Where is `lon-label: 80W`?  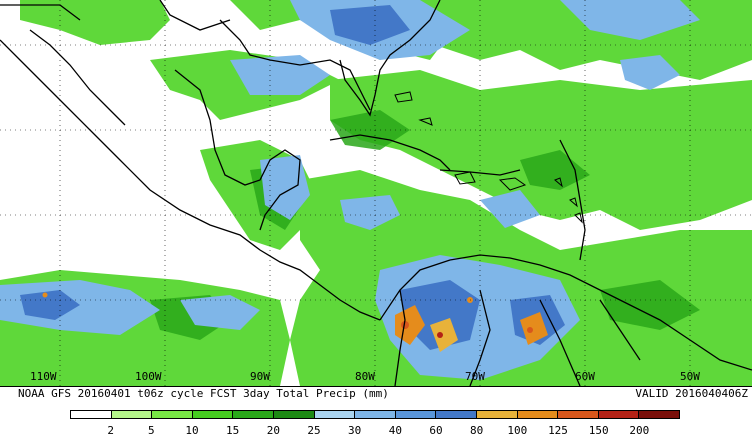
lon-label: 80W is located at coordinates (365, 376).